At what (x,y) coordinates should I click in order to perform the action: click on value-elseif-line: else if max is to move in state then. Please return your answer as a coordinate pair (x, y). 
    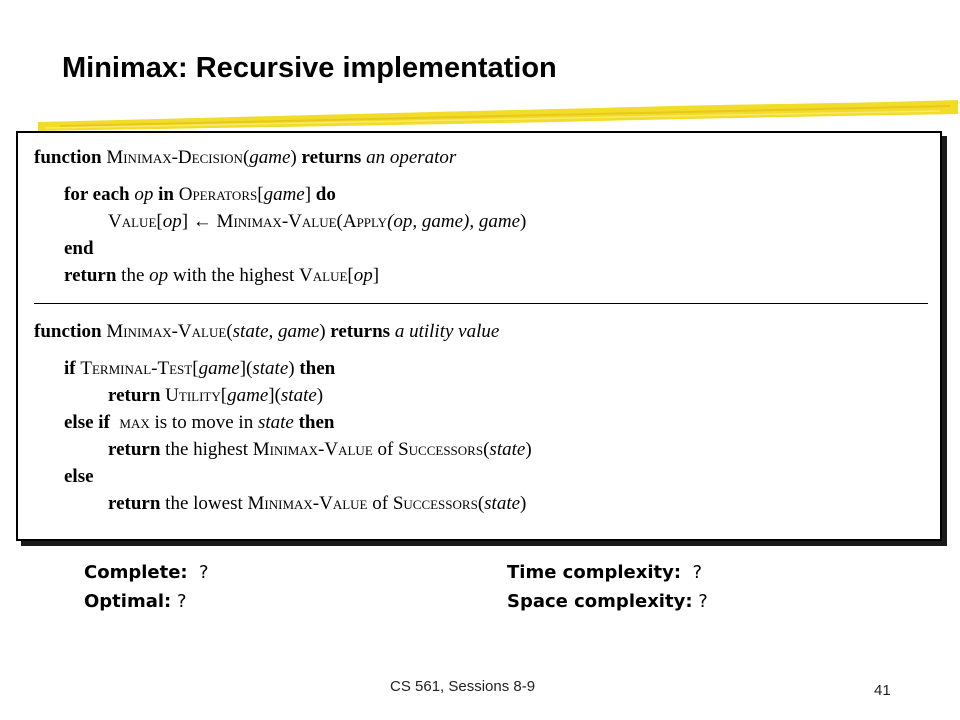
    Looking at the image, I should click on (199, 422).